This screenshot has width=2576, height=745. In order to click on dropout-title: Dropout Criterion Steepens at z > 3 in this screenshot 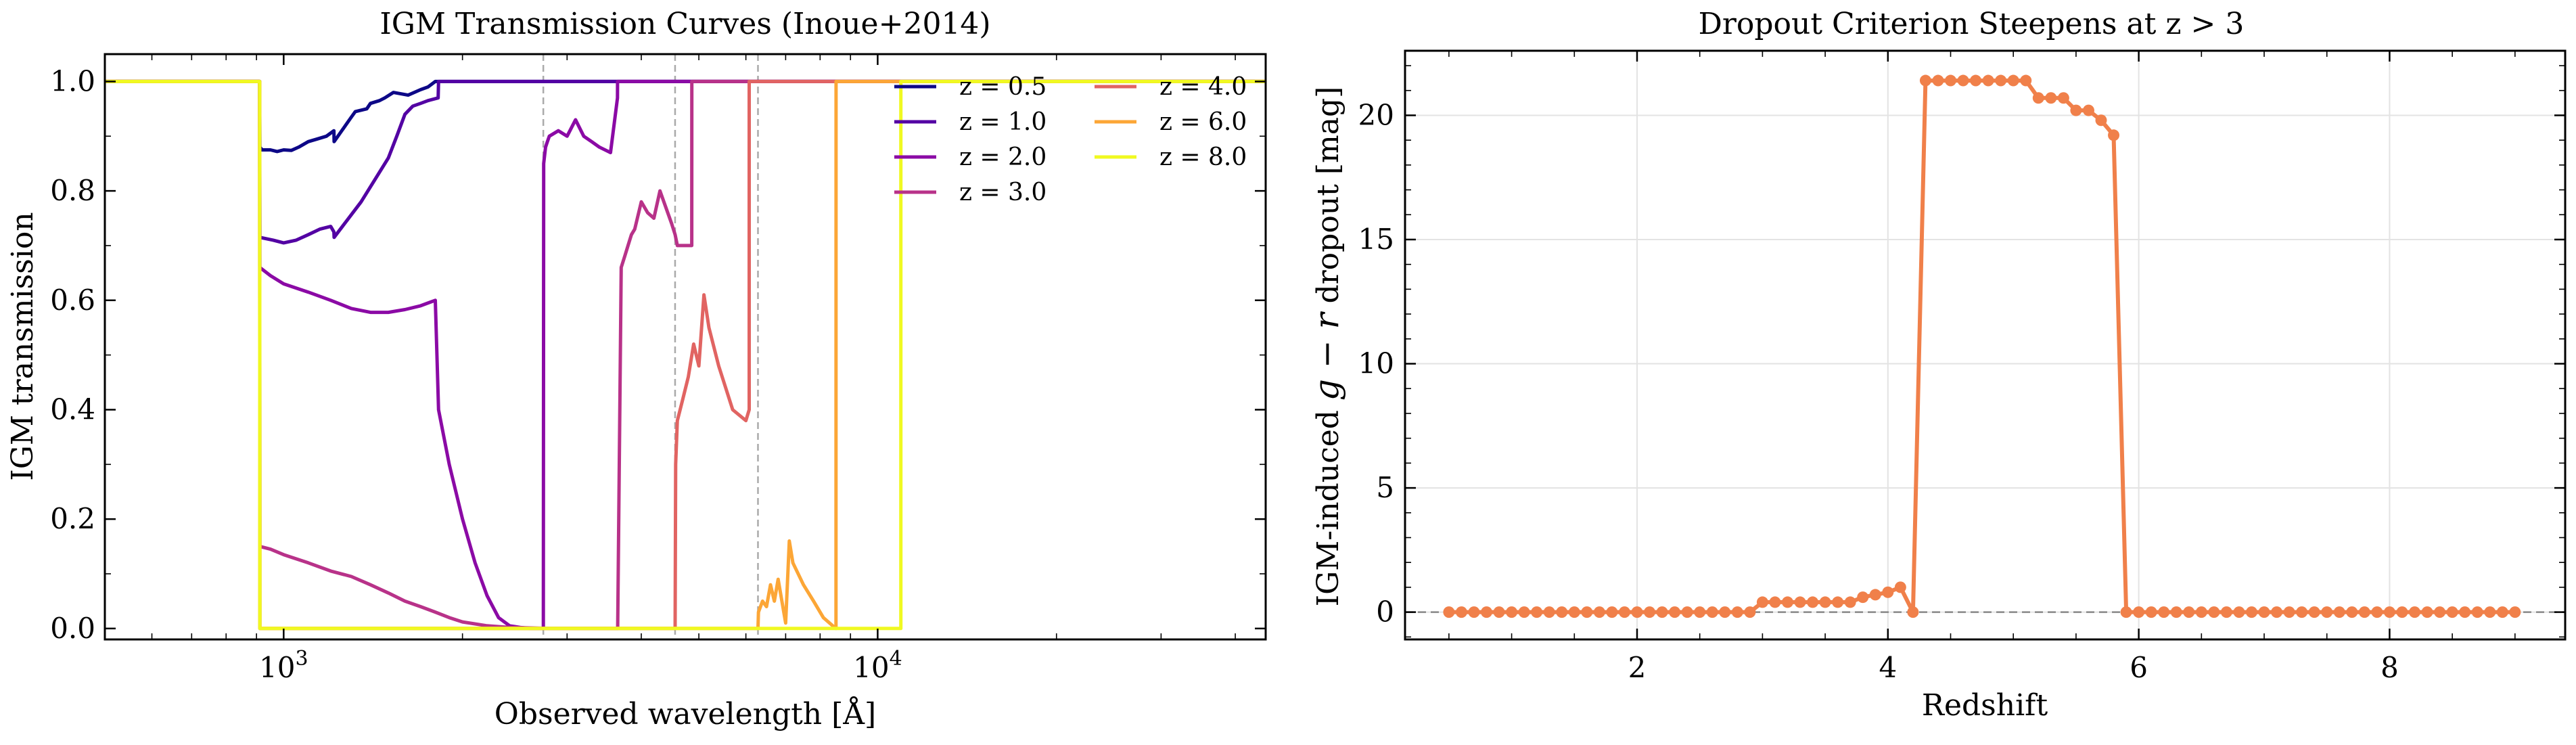, I will do `click(1972, 24)`.